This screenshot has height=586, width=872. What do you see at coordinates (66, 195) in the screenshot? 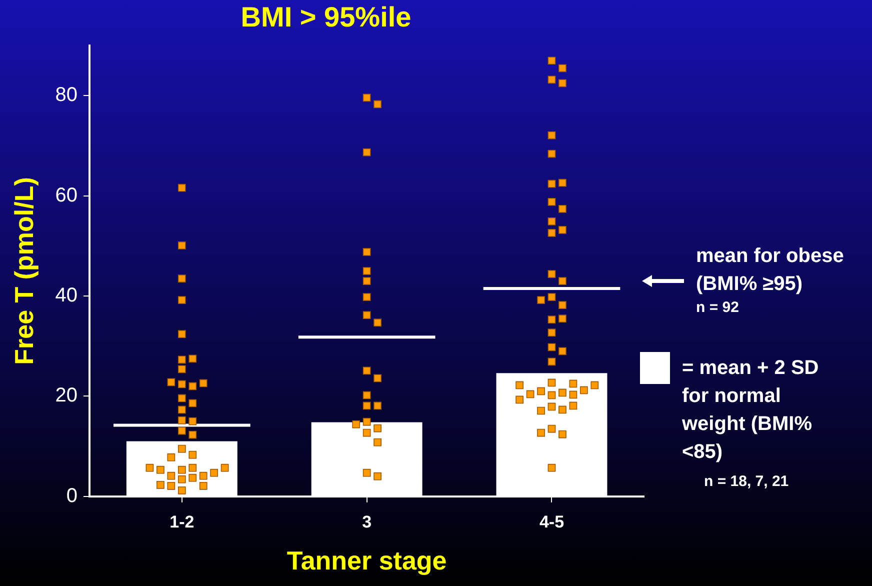
I see `y-tick-label: 60` at bounding box center [66, 195].